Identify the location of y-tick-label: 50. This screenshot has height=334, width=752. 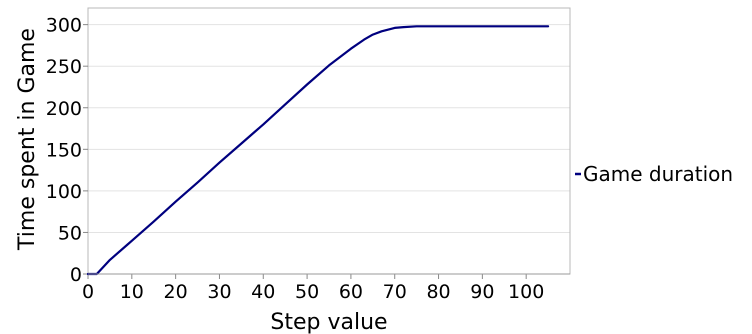
(70, 233).